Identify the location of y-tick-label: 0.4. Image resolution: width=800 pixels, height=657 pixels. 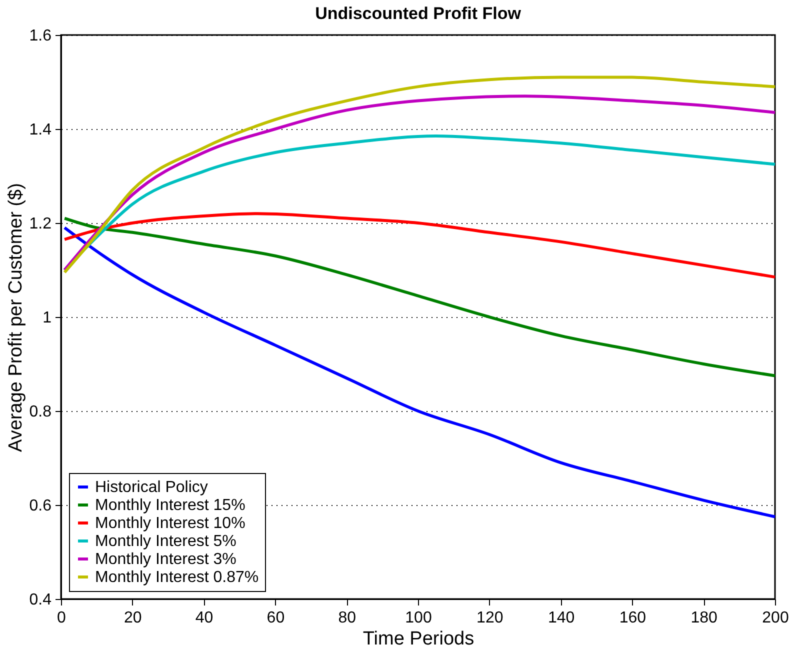
(40, 600).